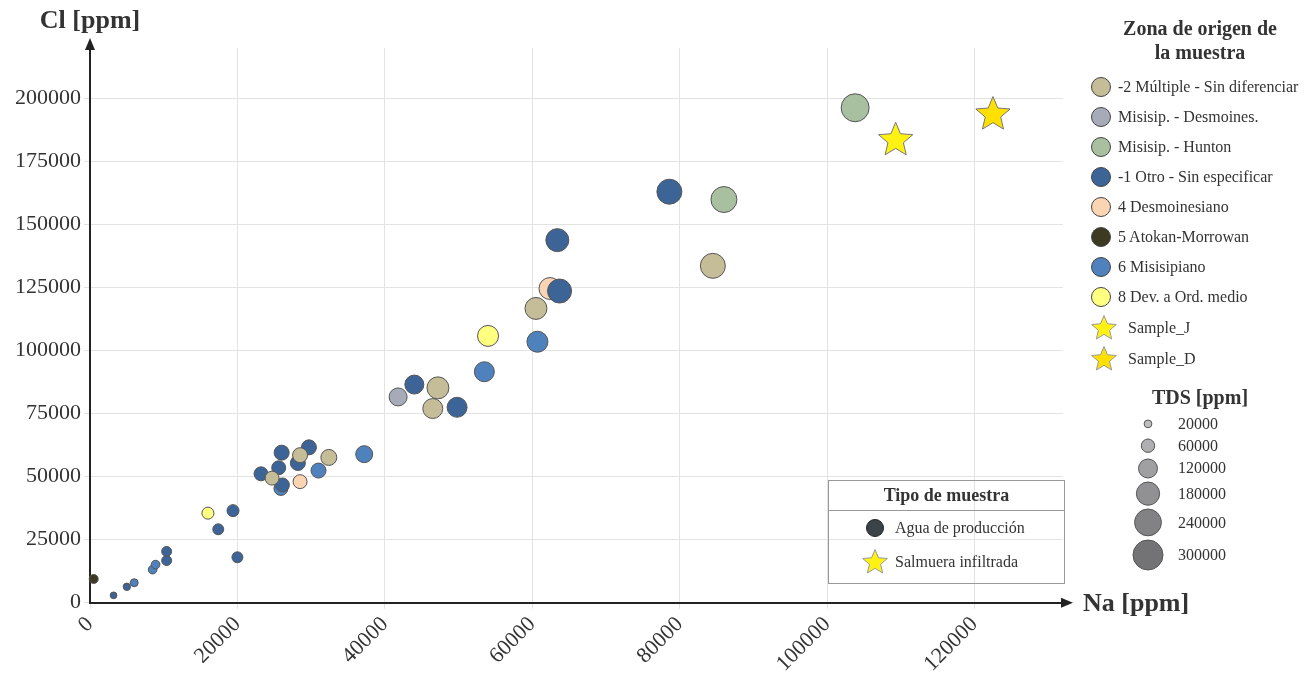 The height and width of the screenshot is (680, 1304). I want to click on legend-label: 60000, so click(1198, 446).